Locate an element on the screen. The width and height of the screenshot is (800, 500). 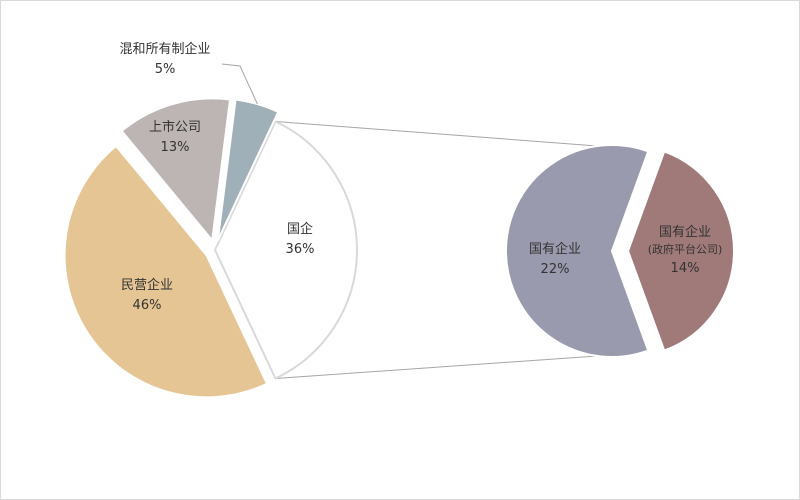
slice-listed-company-label: 上市公司 is located at coordinates (175, 127).